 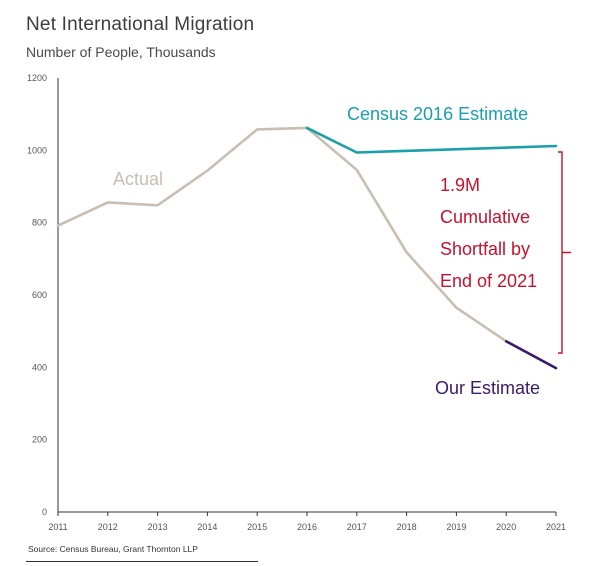 I want to click on series-line-census-2016-estimate, so click(x=431, y=140).